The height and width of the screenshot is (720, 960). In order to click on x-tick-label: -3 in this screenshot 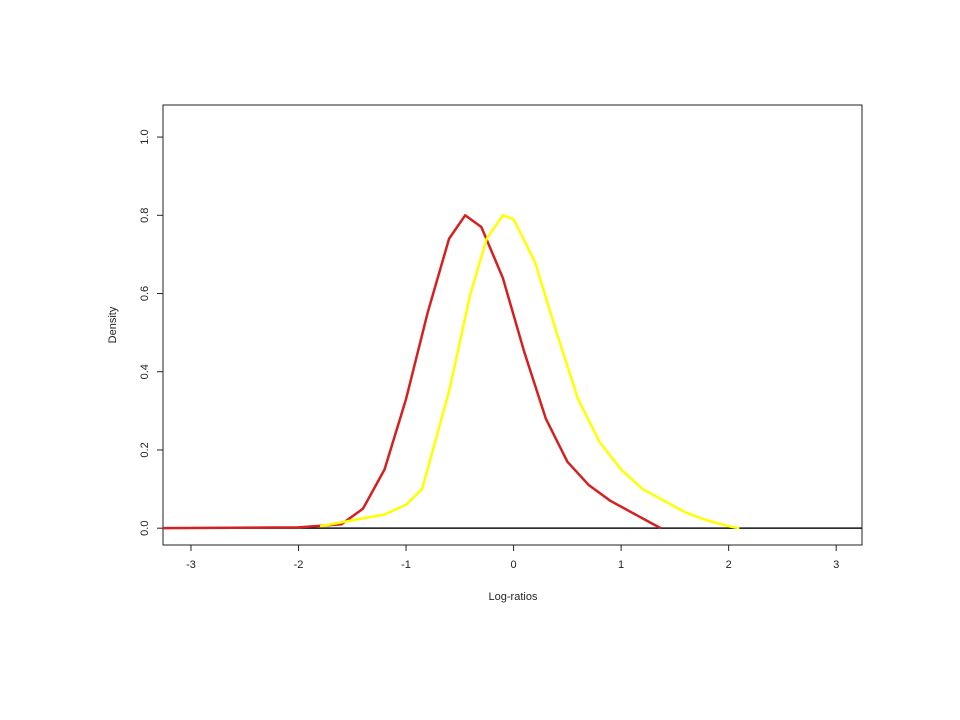, I will do `click(191, 565)`.